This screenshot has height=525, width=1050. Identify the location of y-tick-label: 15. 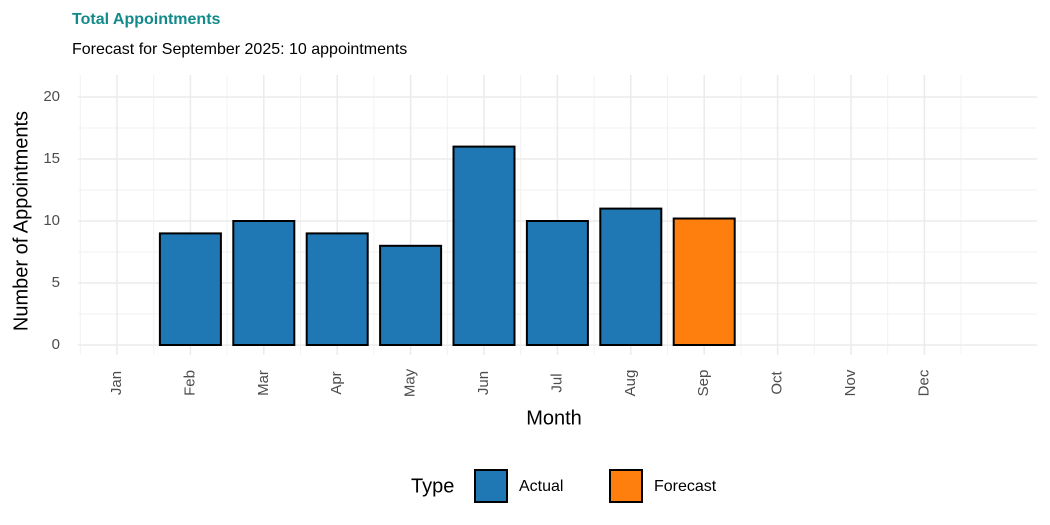
(51, 158).